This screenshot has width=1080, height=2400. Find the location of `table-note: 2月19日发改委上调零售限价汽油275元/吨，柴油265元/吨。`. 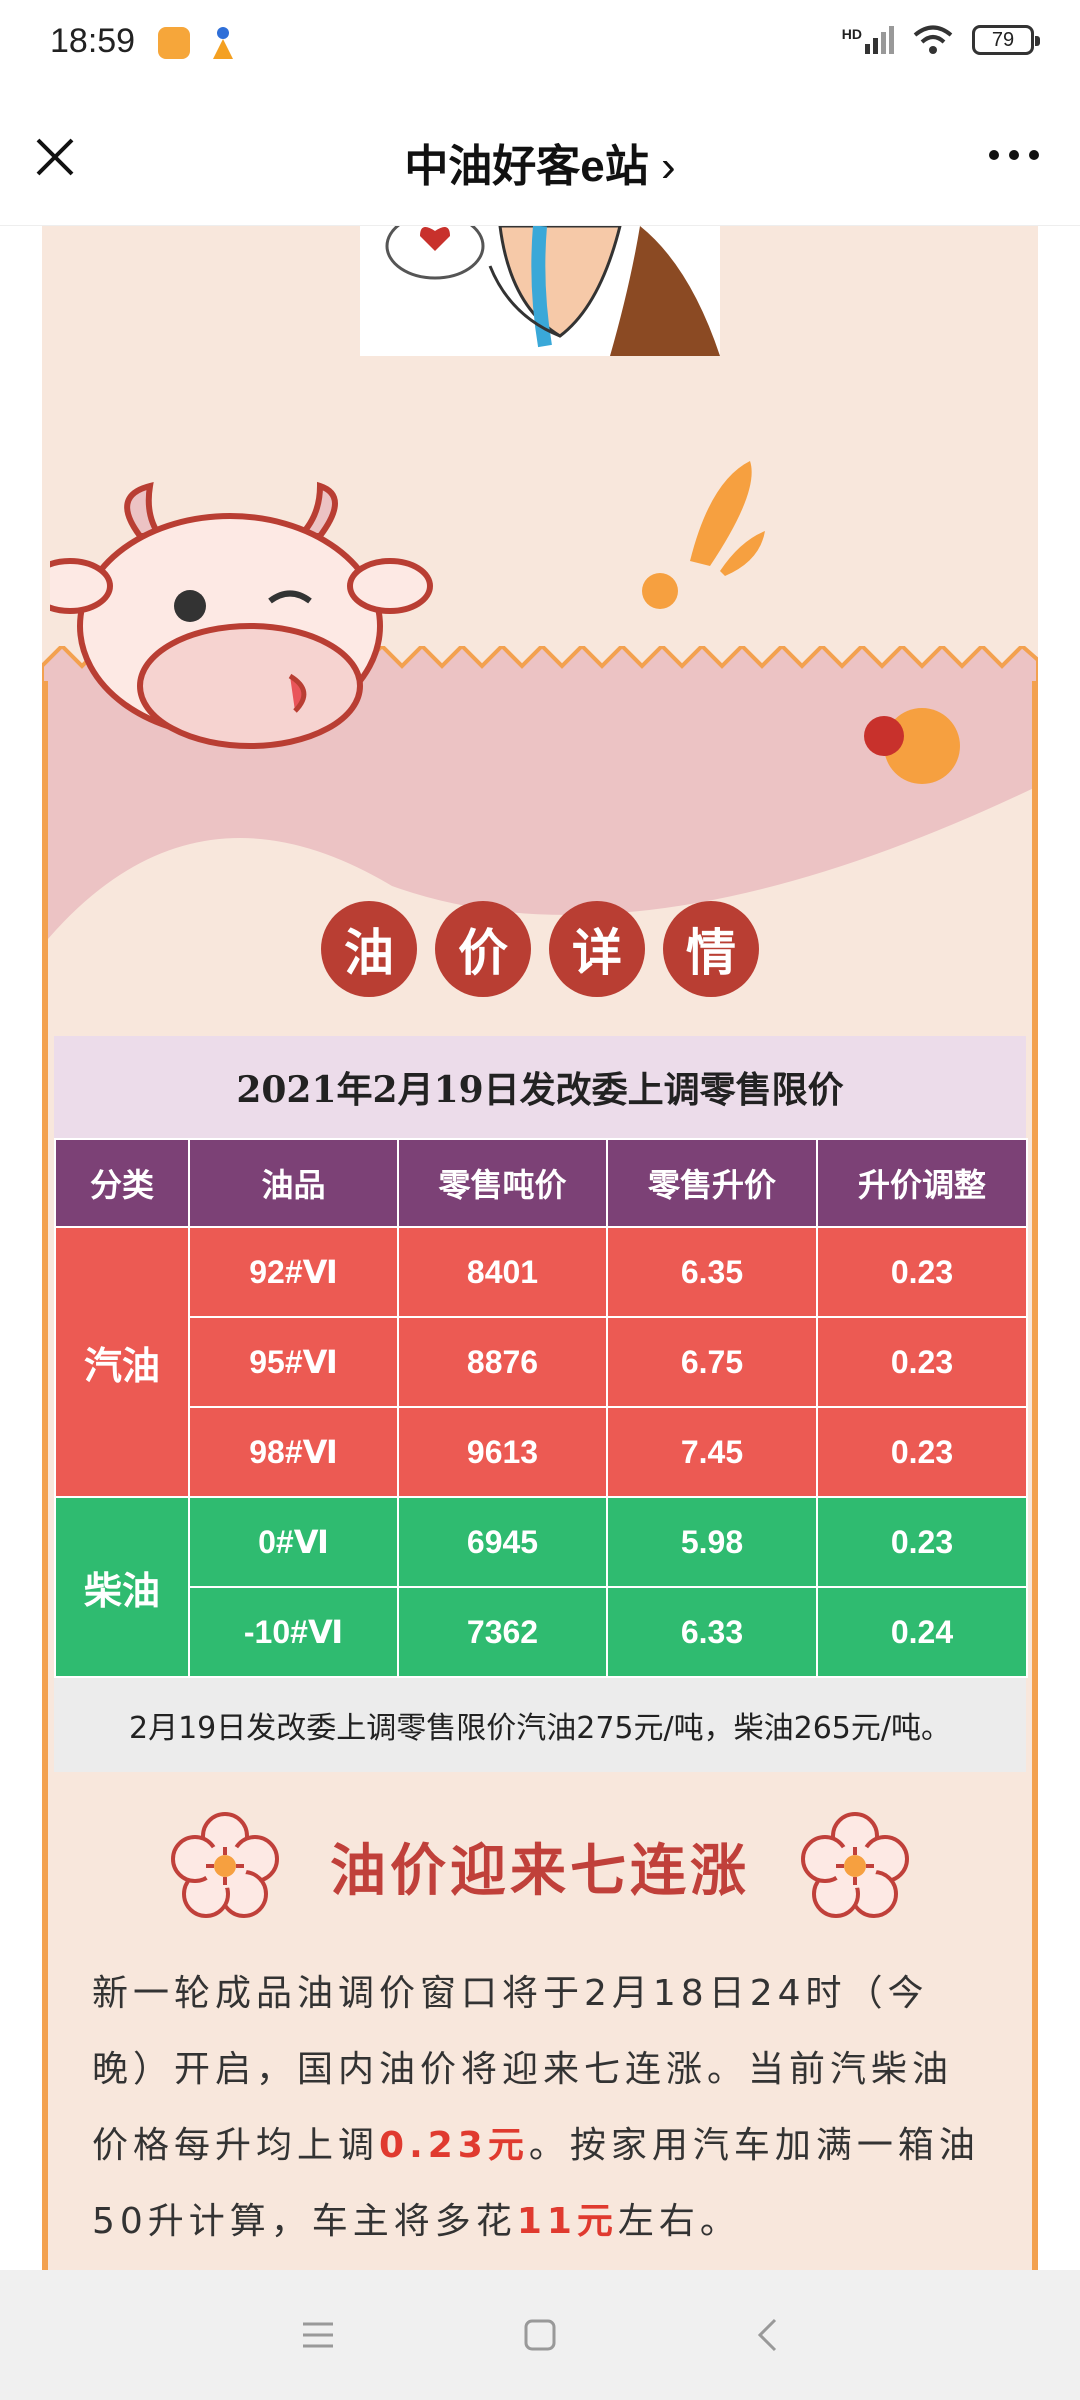

table-note: 2月19日发改委上调零售限价汽油275元/吨，柴油265元/吨。 is located at coordinates (540, 1725).